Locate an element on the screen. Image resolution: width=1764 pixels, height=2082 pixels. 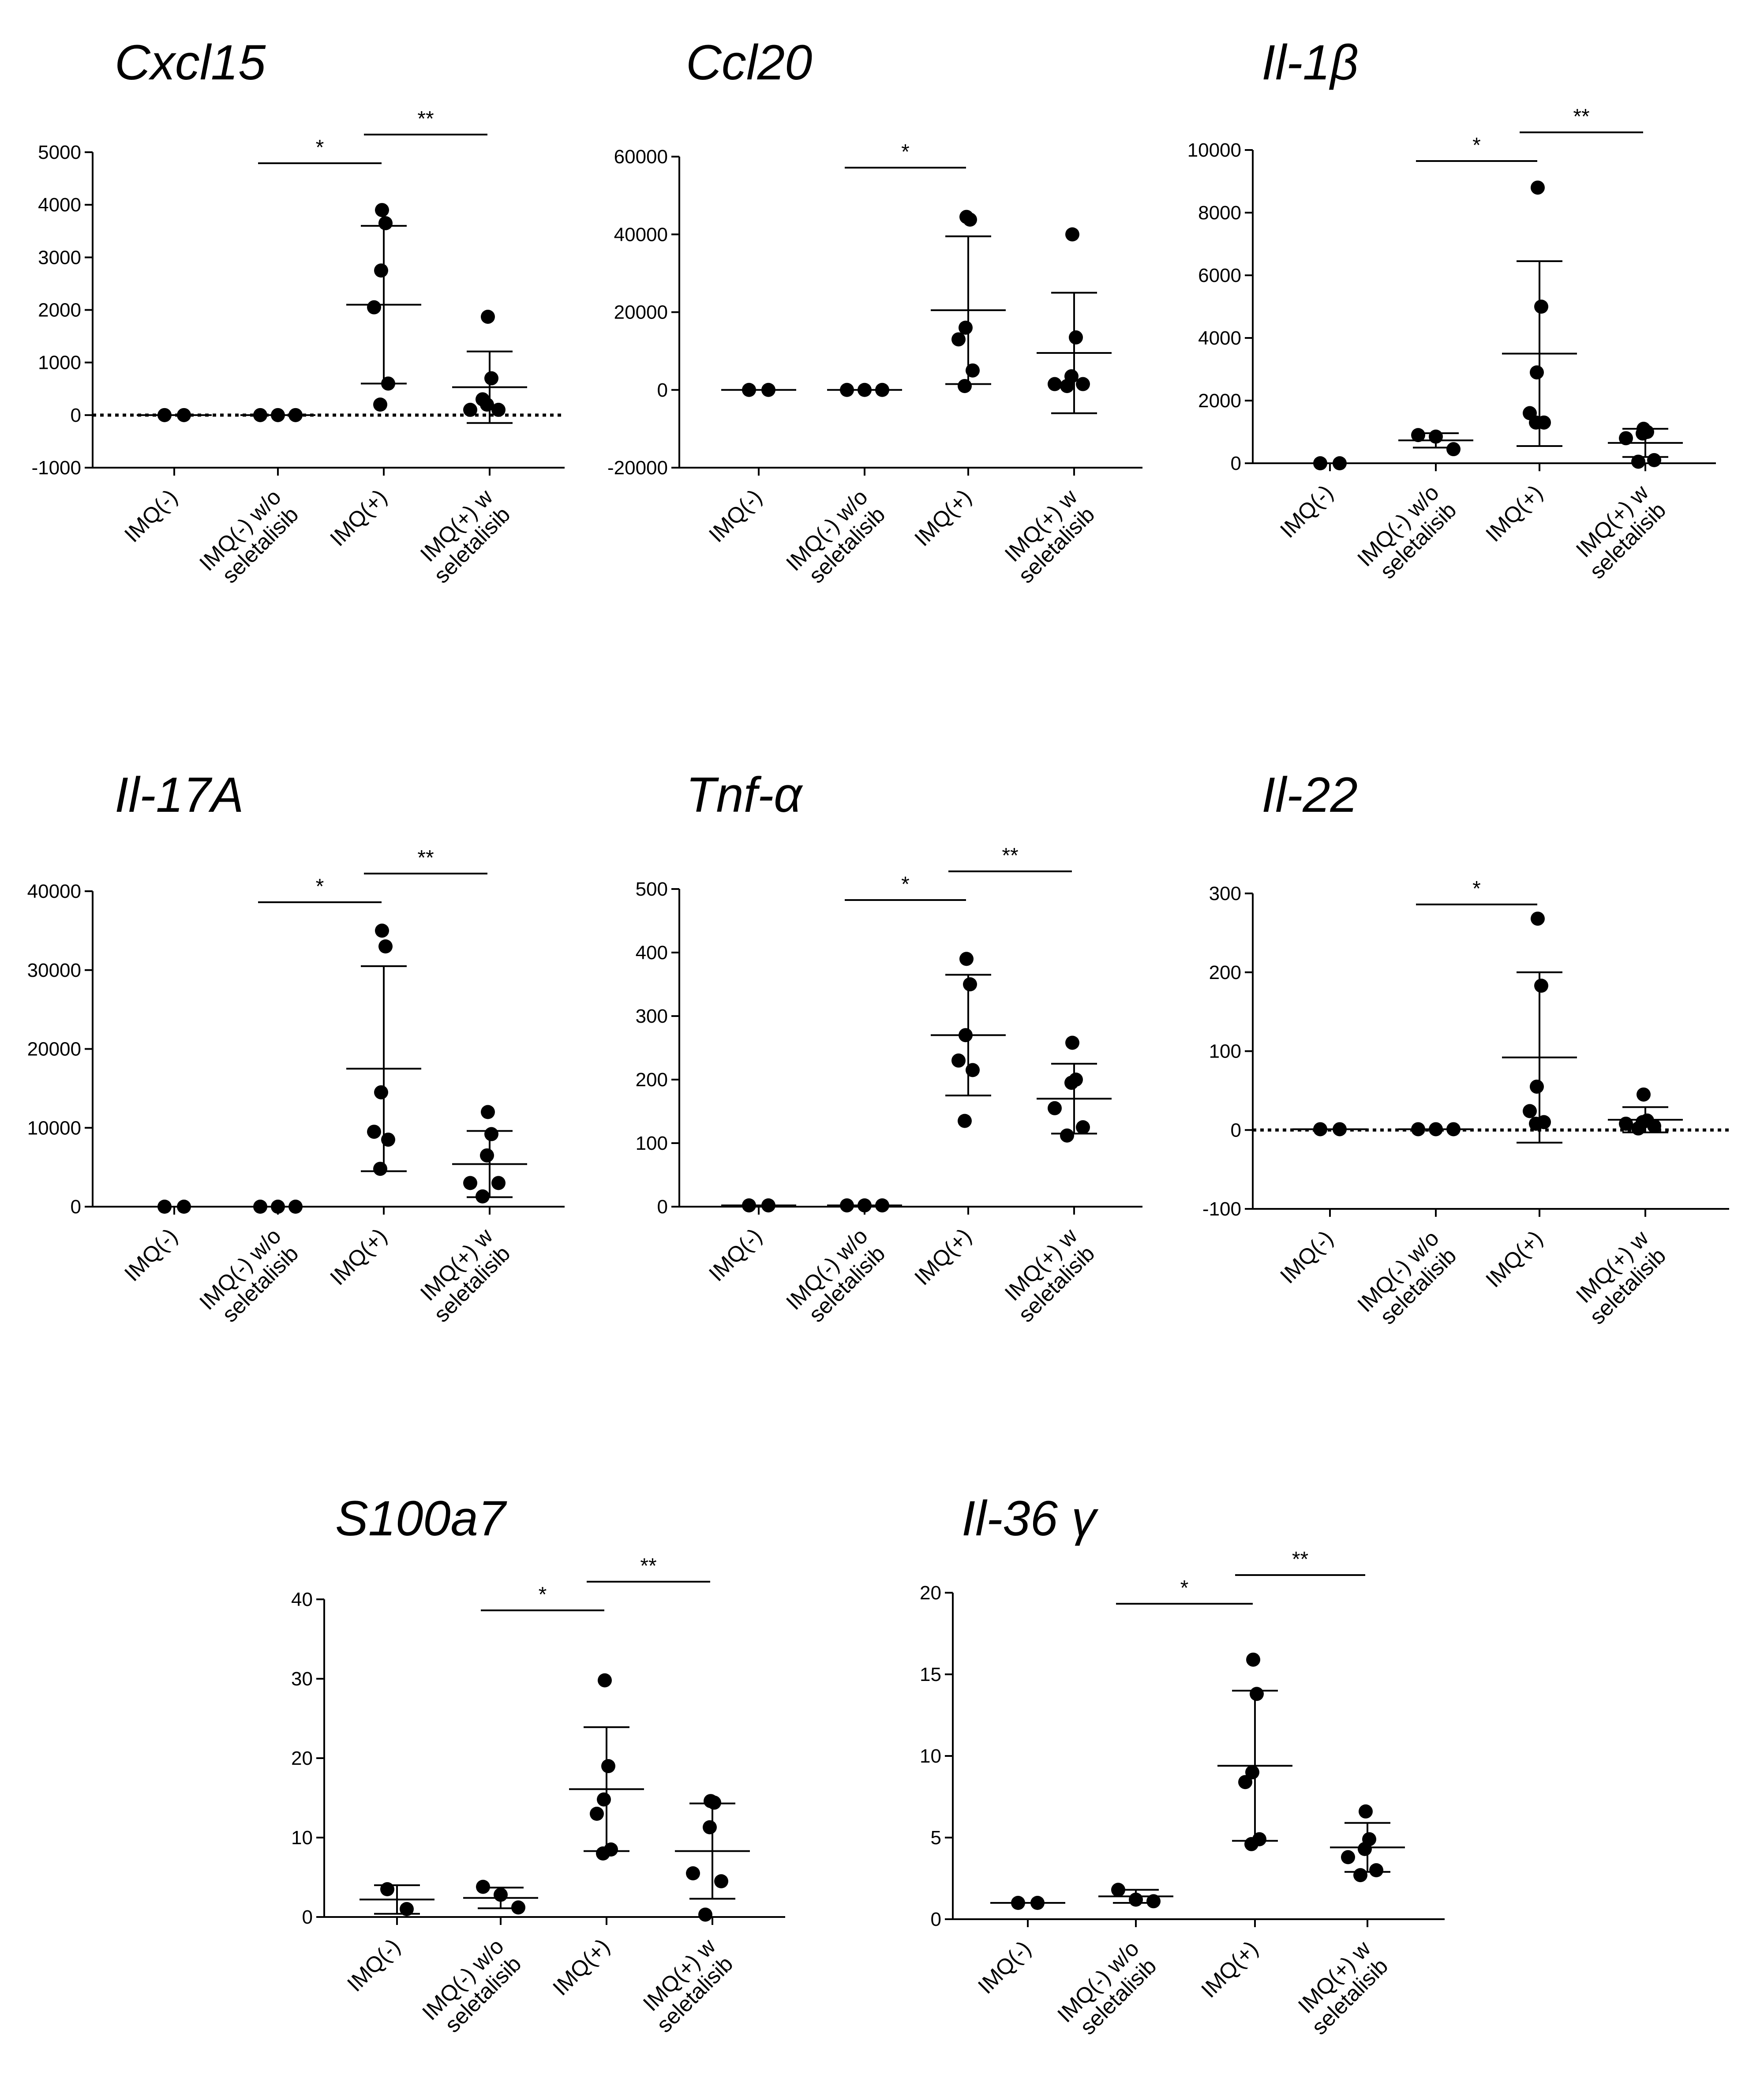
panel-title: Il-1β is located at coordinates (1310, 62).